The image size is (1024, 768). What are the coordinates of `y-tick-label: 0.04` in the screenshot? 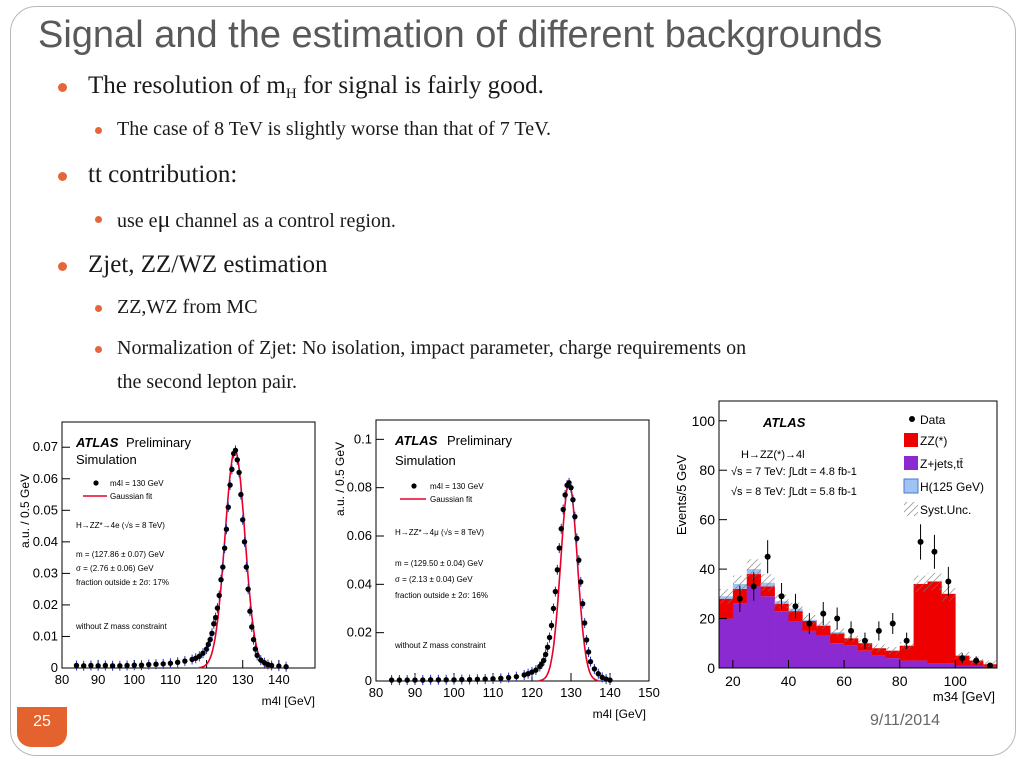 It's located at (45, 541).